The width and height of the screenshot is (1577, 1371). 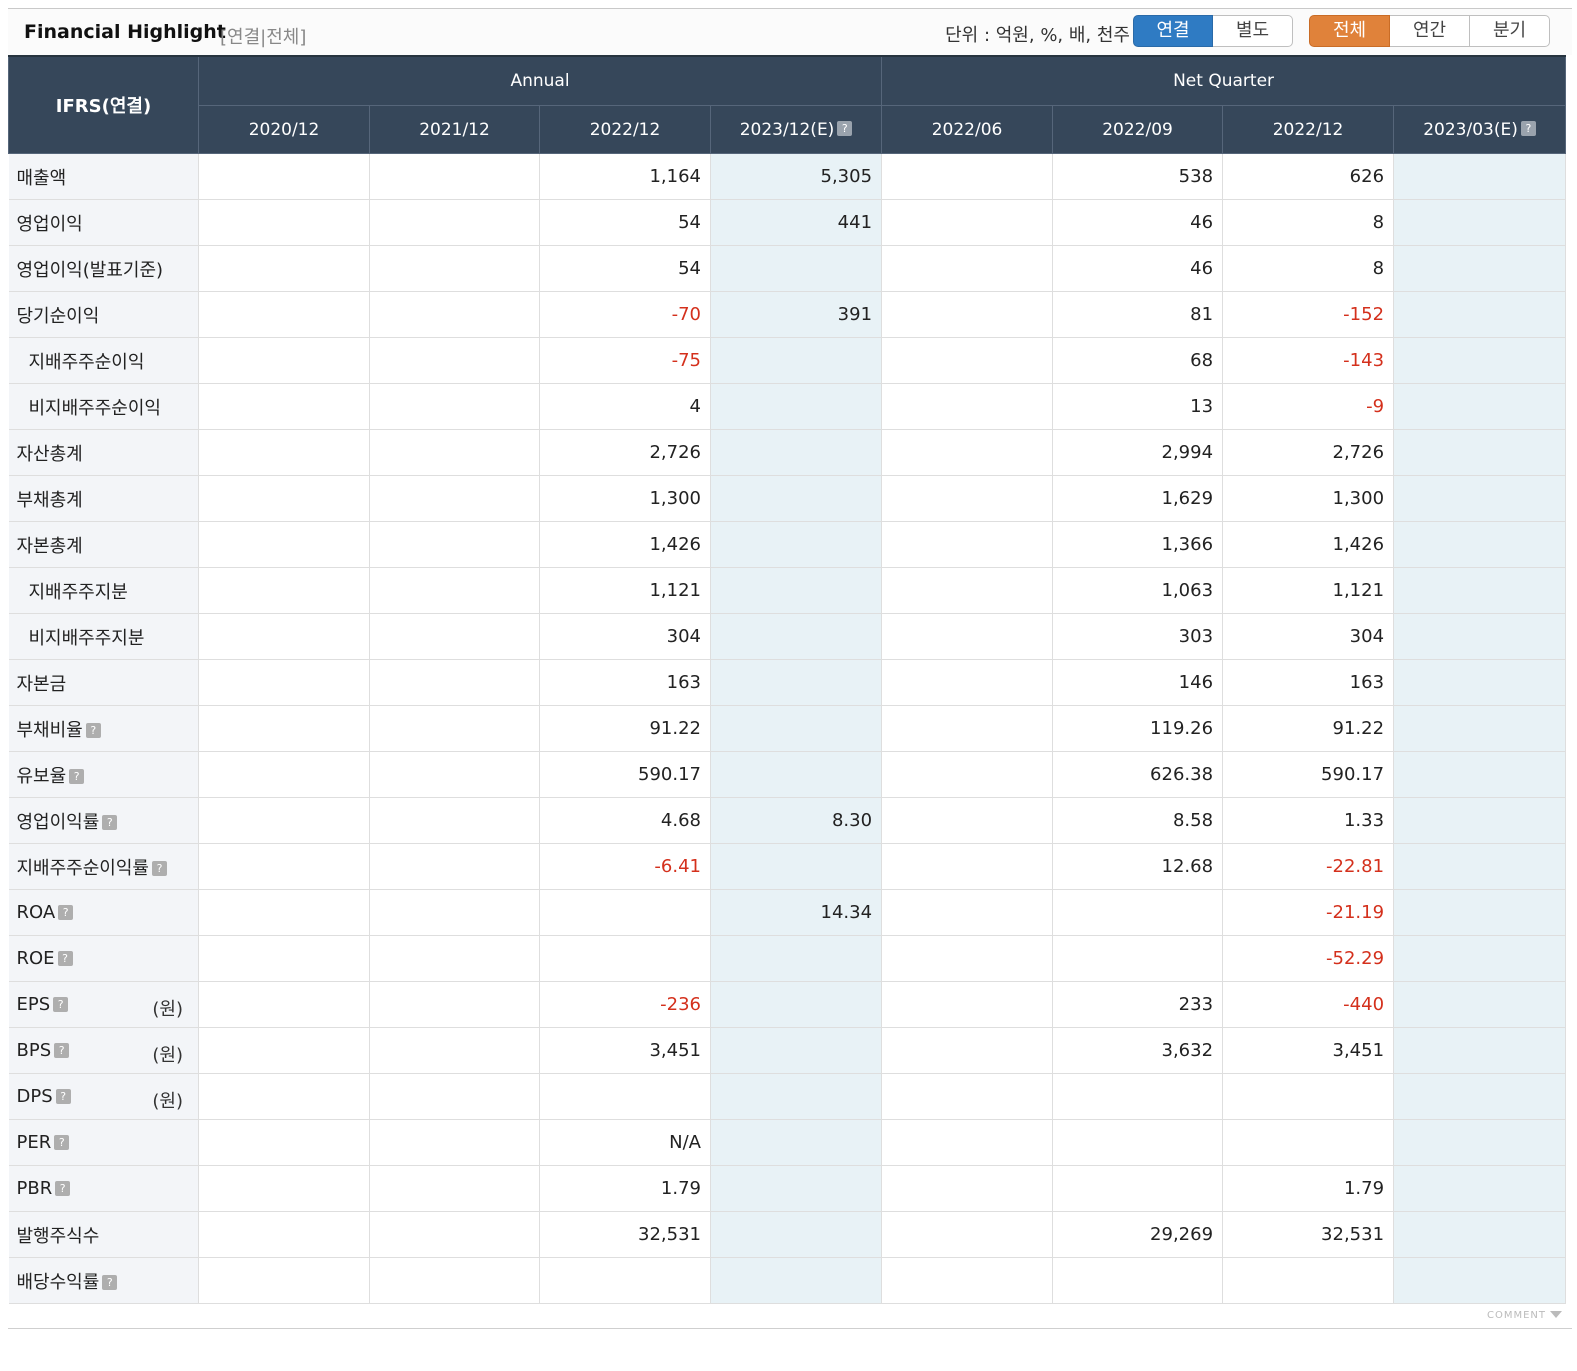 I want to click on table-cell: 14.34, so click(x=796, y=912).